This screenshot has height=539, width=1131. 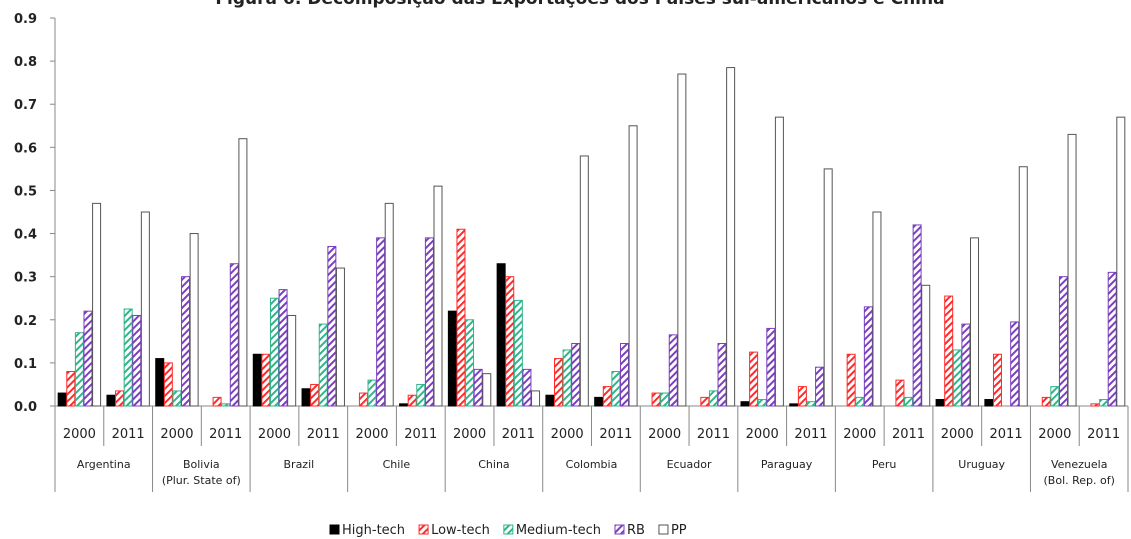 What do you see at coordinates (25, 191) in the screenshot?
I see `y-tick-label: 0.5` at bounding box center [25, 191].